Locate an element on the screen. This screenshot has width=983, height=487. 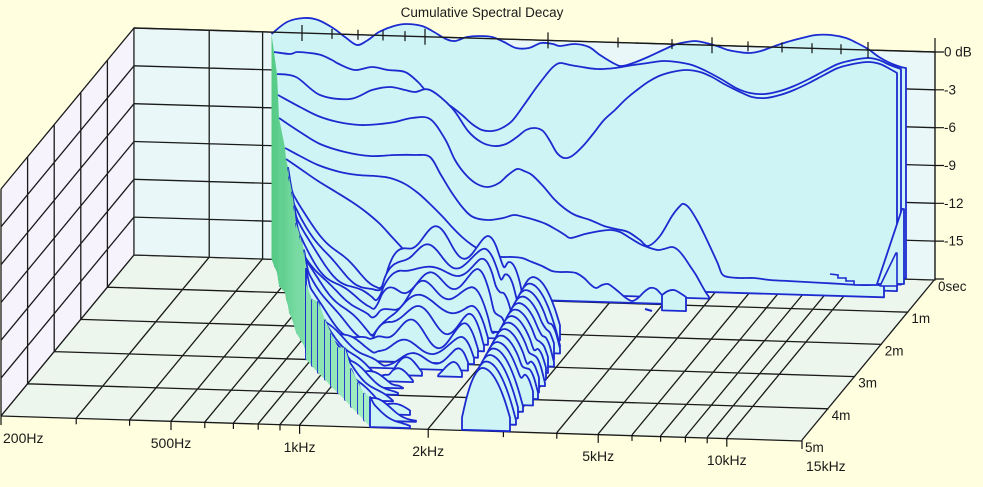
svg-text: Cumulative Spectral Decay is located at coordinates (482, 12).